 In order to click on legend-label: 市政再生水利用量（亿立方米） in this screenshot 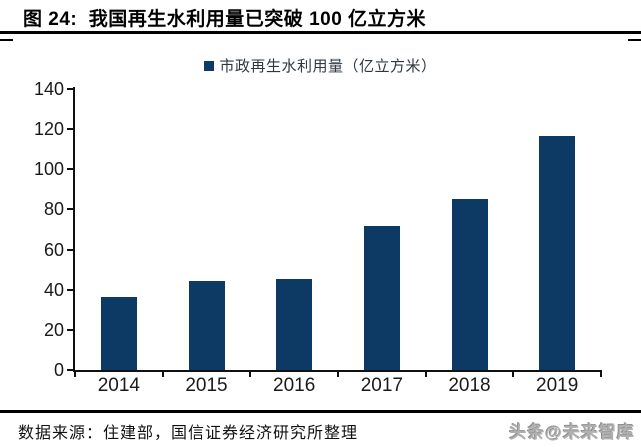, I will do `click(328, 66)`.